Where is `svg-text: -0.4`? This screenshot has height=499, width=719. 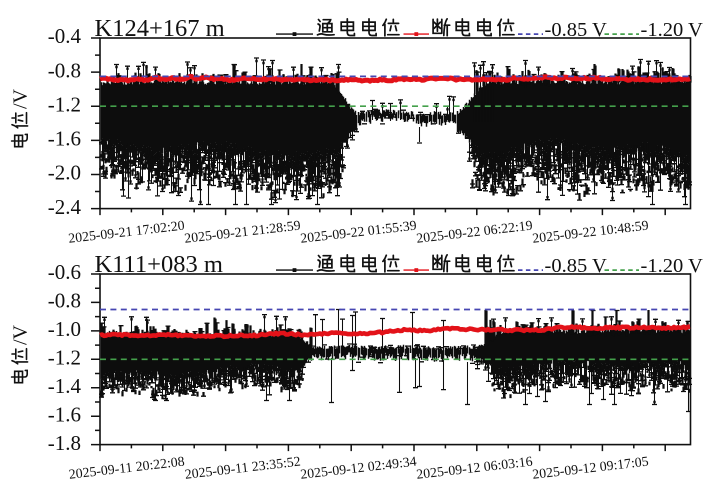
svg-text: -0.4 is located at coordinates (65, 36).